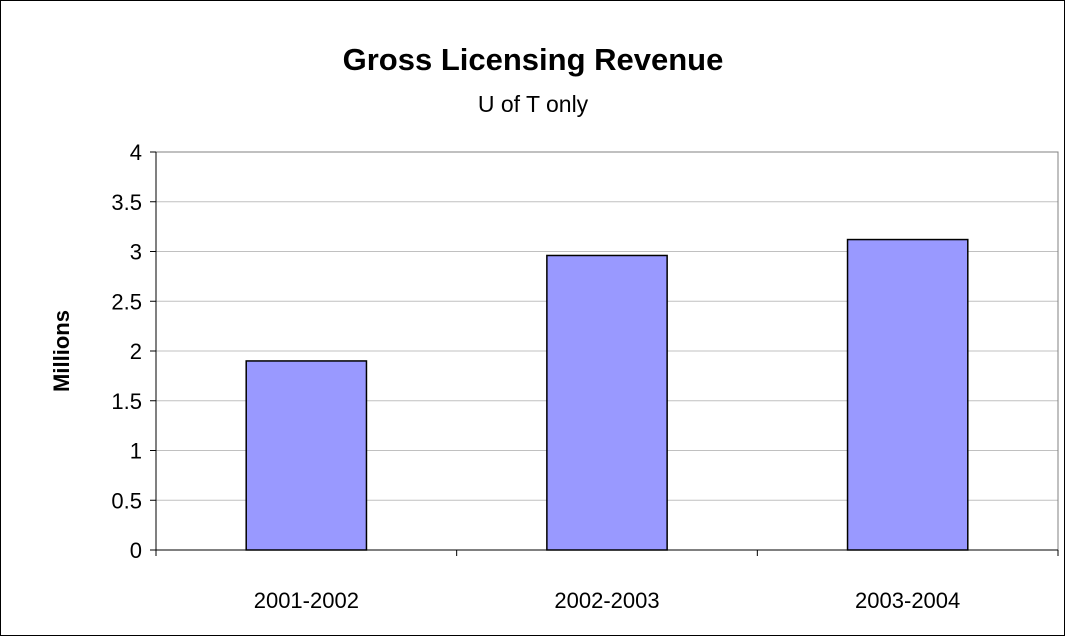 The image size is (1065, 637). Describe the element at coordinates (136, 451) in the screenshot. I see `y-tick-label: 1` at that location.